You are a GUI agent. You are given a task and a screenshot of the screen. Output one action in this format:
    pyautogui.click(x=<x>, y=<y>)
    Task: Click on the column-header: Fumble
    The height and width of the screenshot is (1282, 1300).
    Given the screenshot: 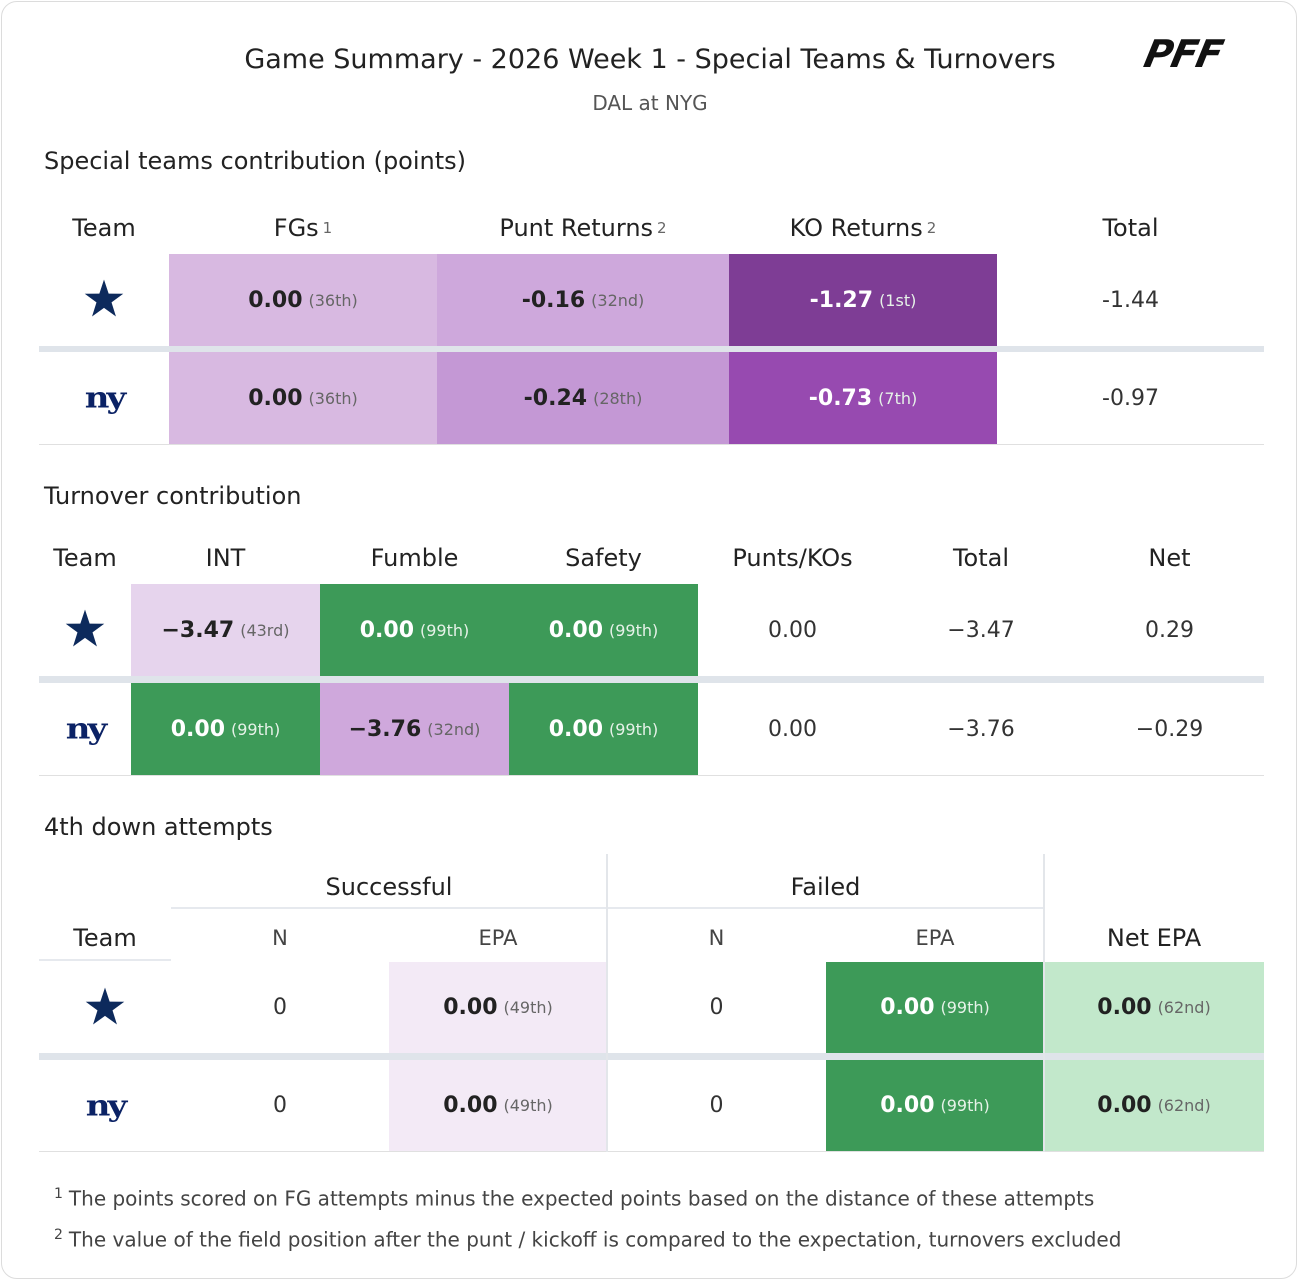 What is the action you would take?
    pyautogui.click(x=414, y=558)
    